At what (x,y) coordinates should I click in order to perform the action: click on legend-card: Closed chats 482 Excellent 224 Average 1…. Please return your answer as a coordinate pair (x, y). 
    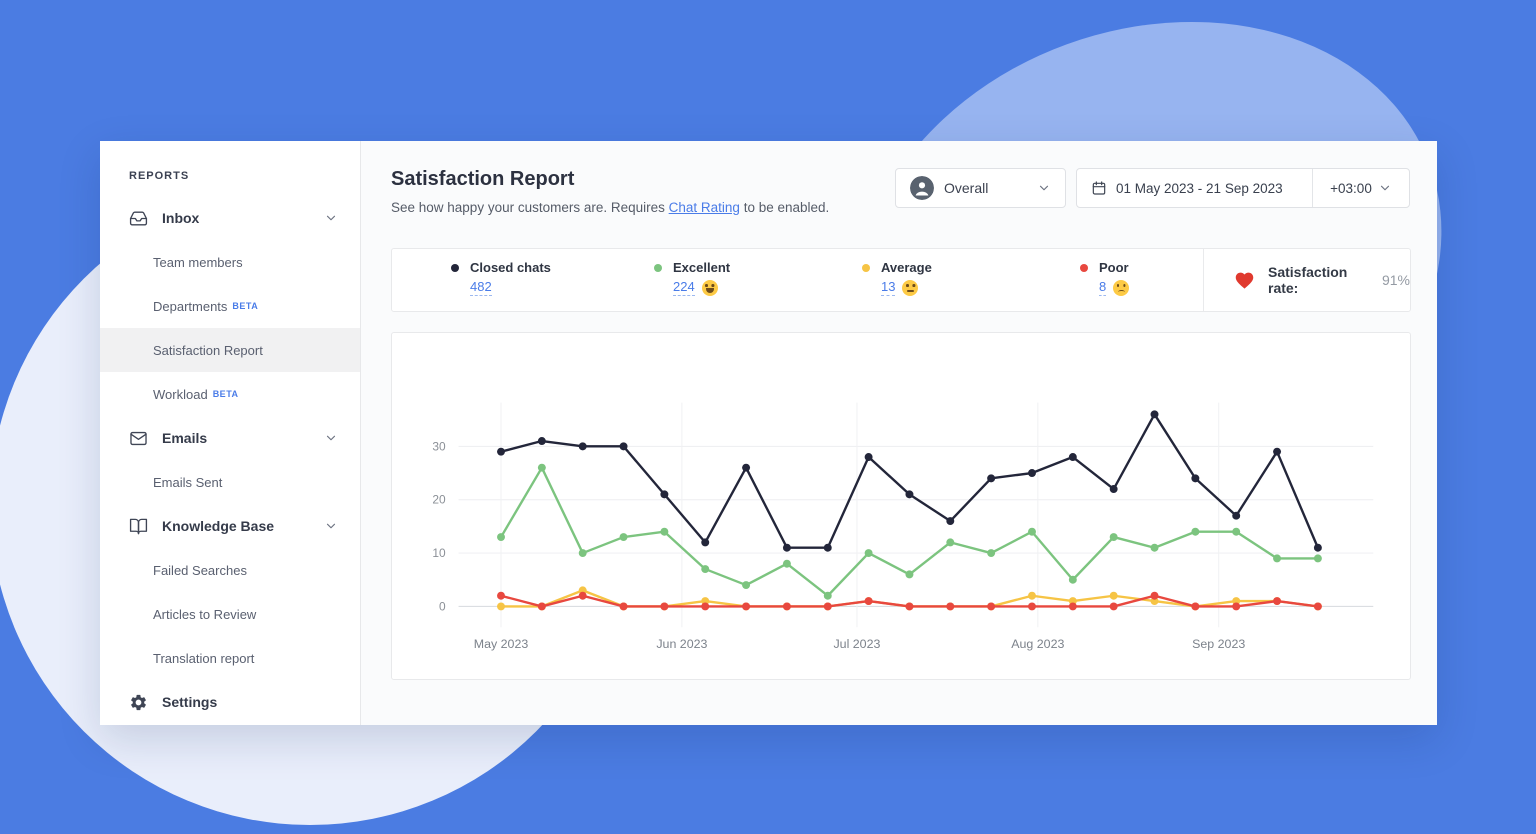
    Looking at the image, I should click on (901, 280).